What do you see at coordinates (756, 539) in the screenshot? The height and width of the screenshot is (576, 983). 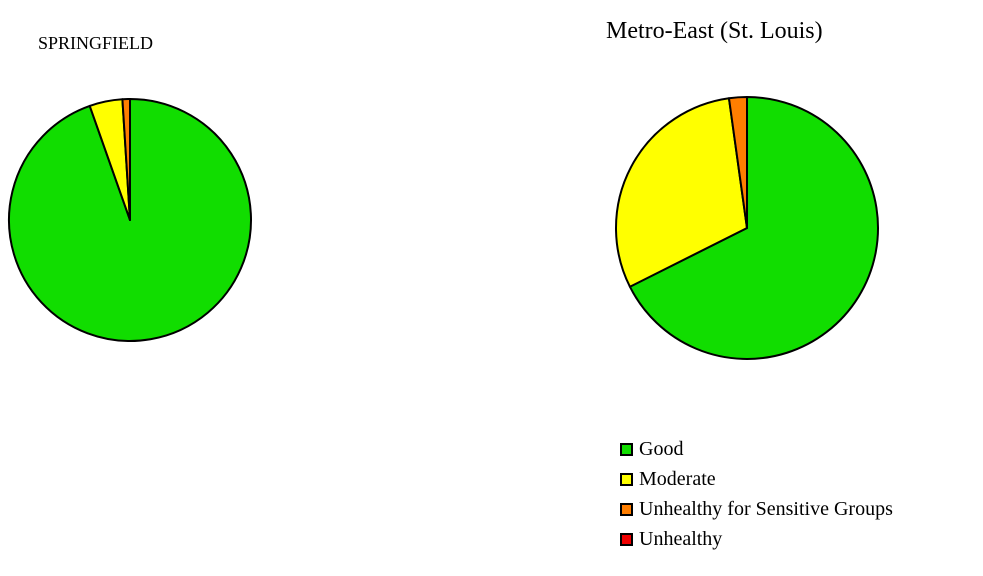 I see `legend-item-unhealthy: Unhealthy` at bounding box center [756, 539].